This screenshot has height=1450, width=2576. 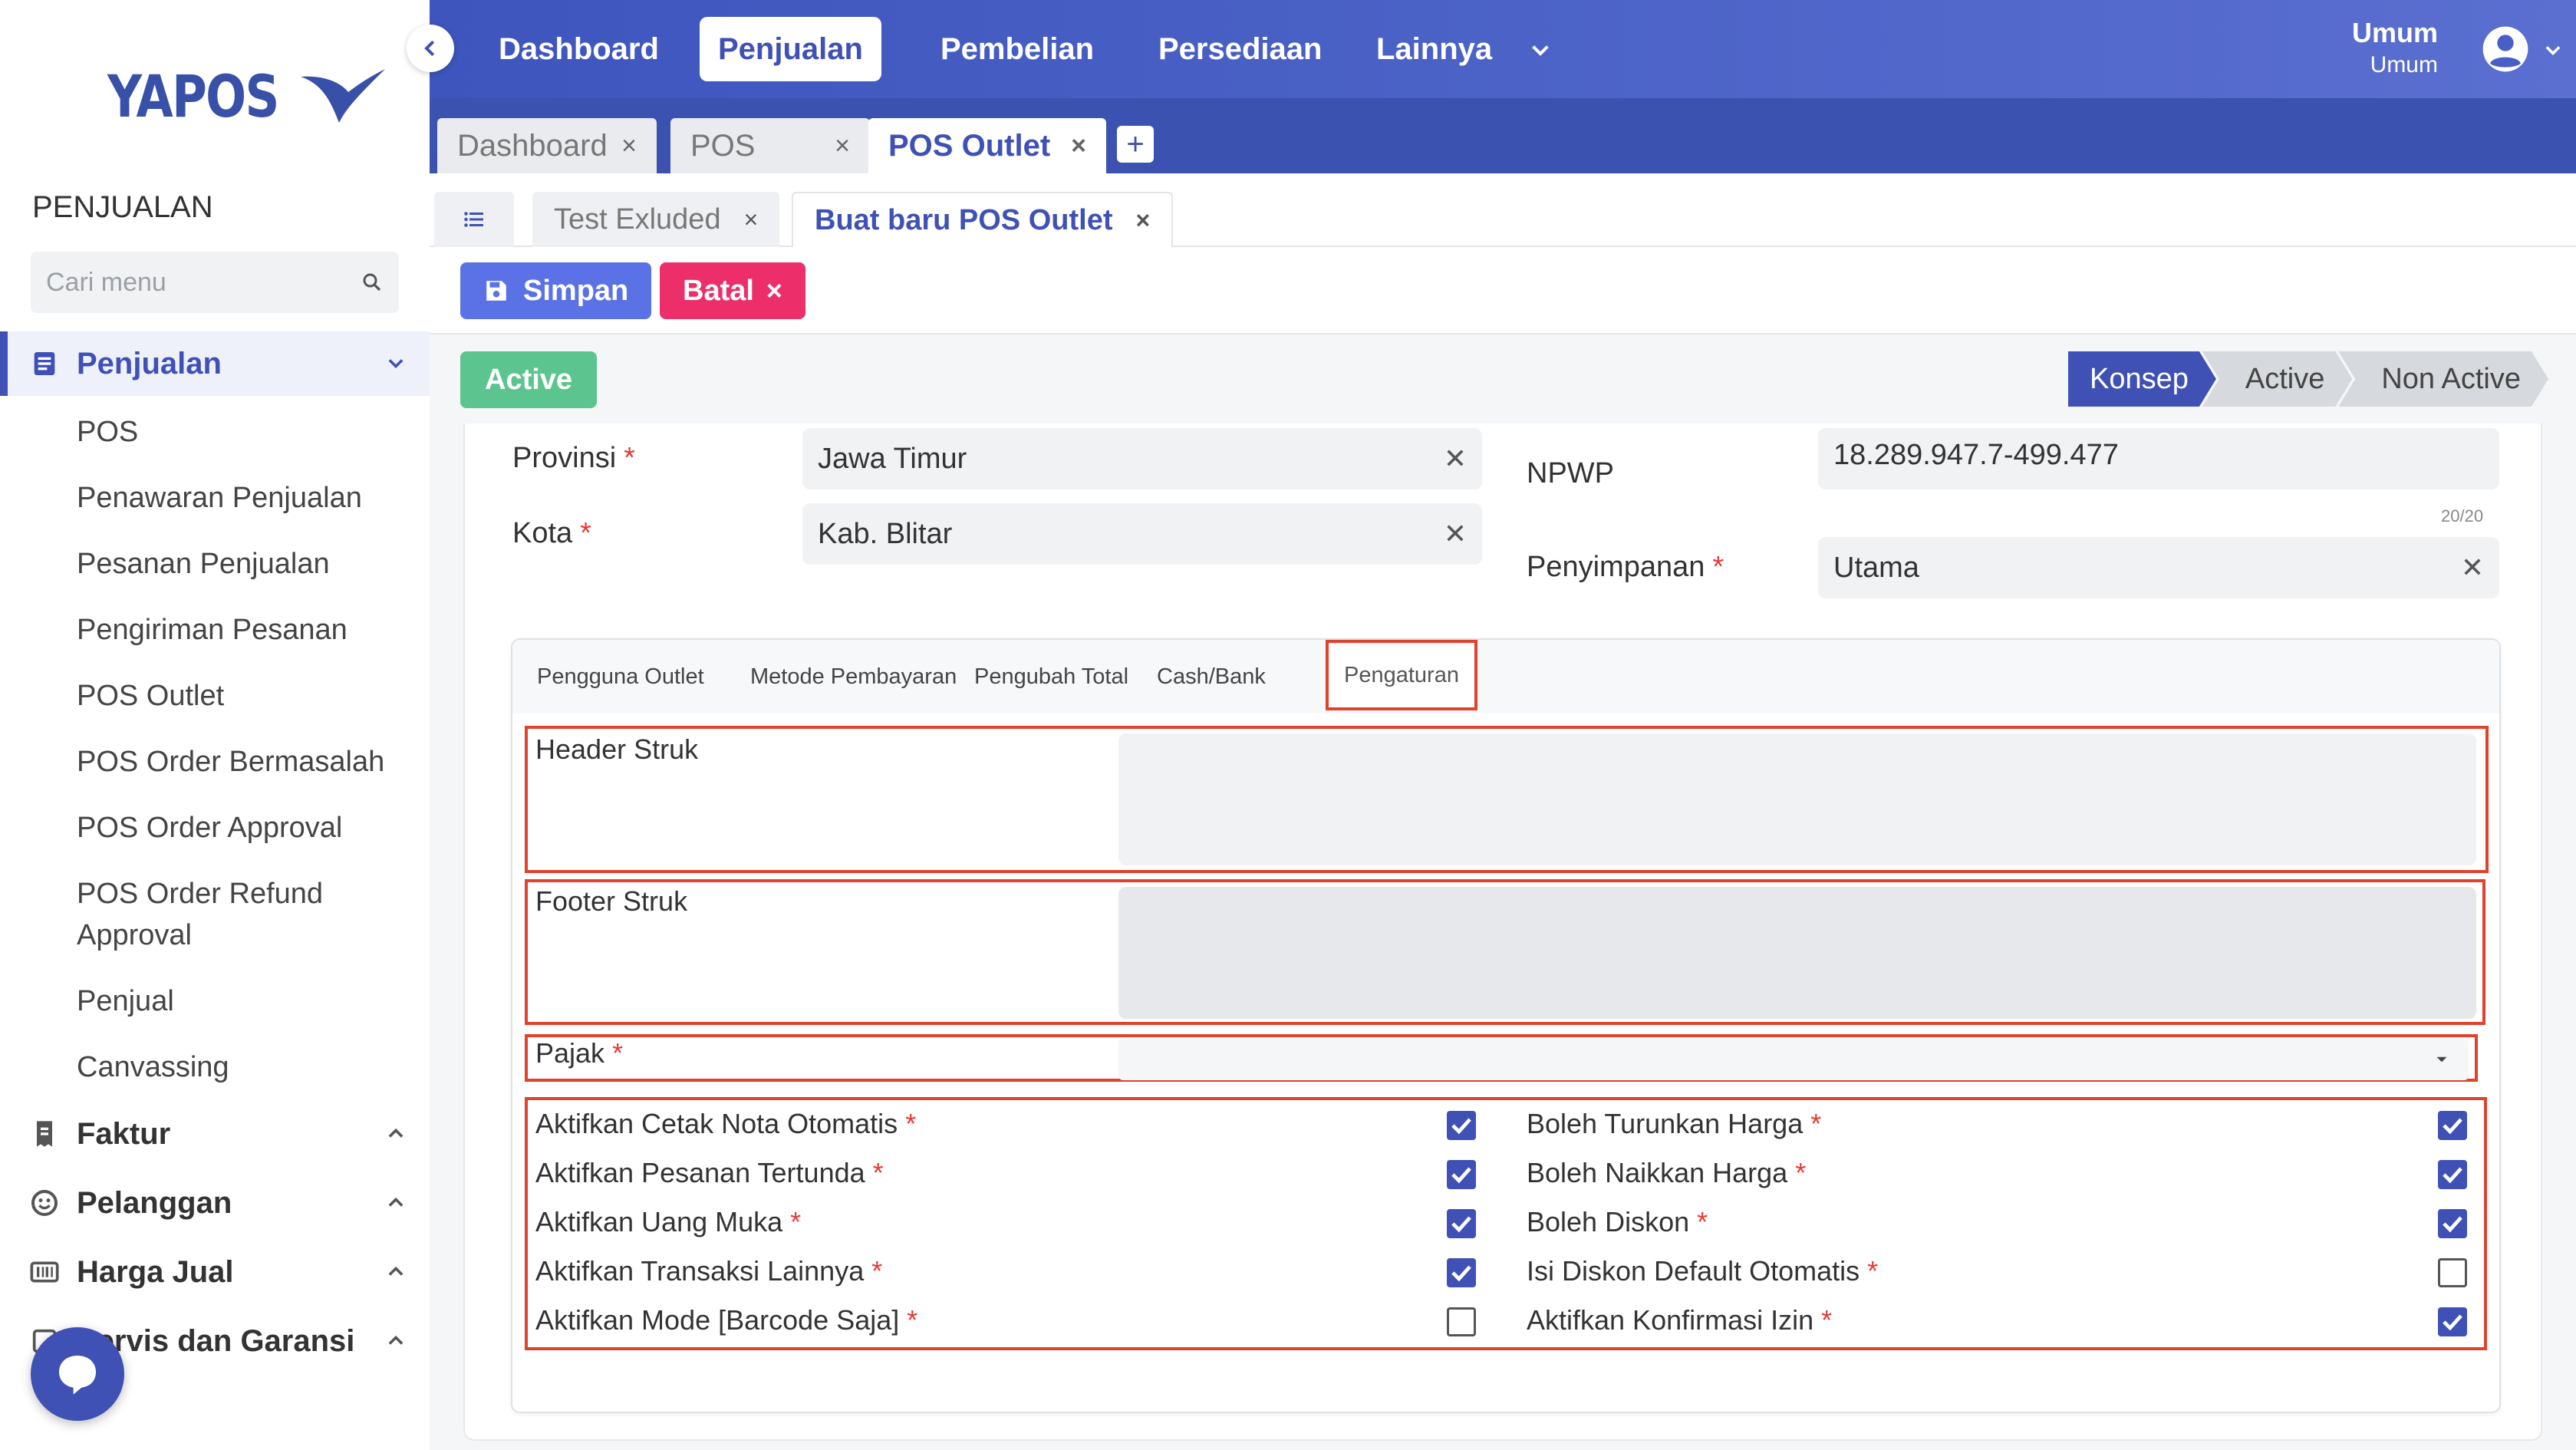 I want to click on checkbox-label-left-2: Aktifkan Uang Muka *, so click(x=668, y=1221).